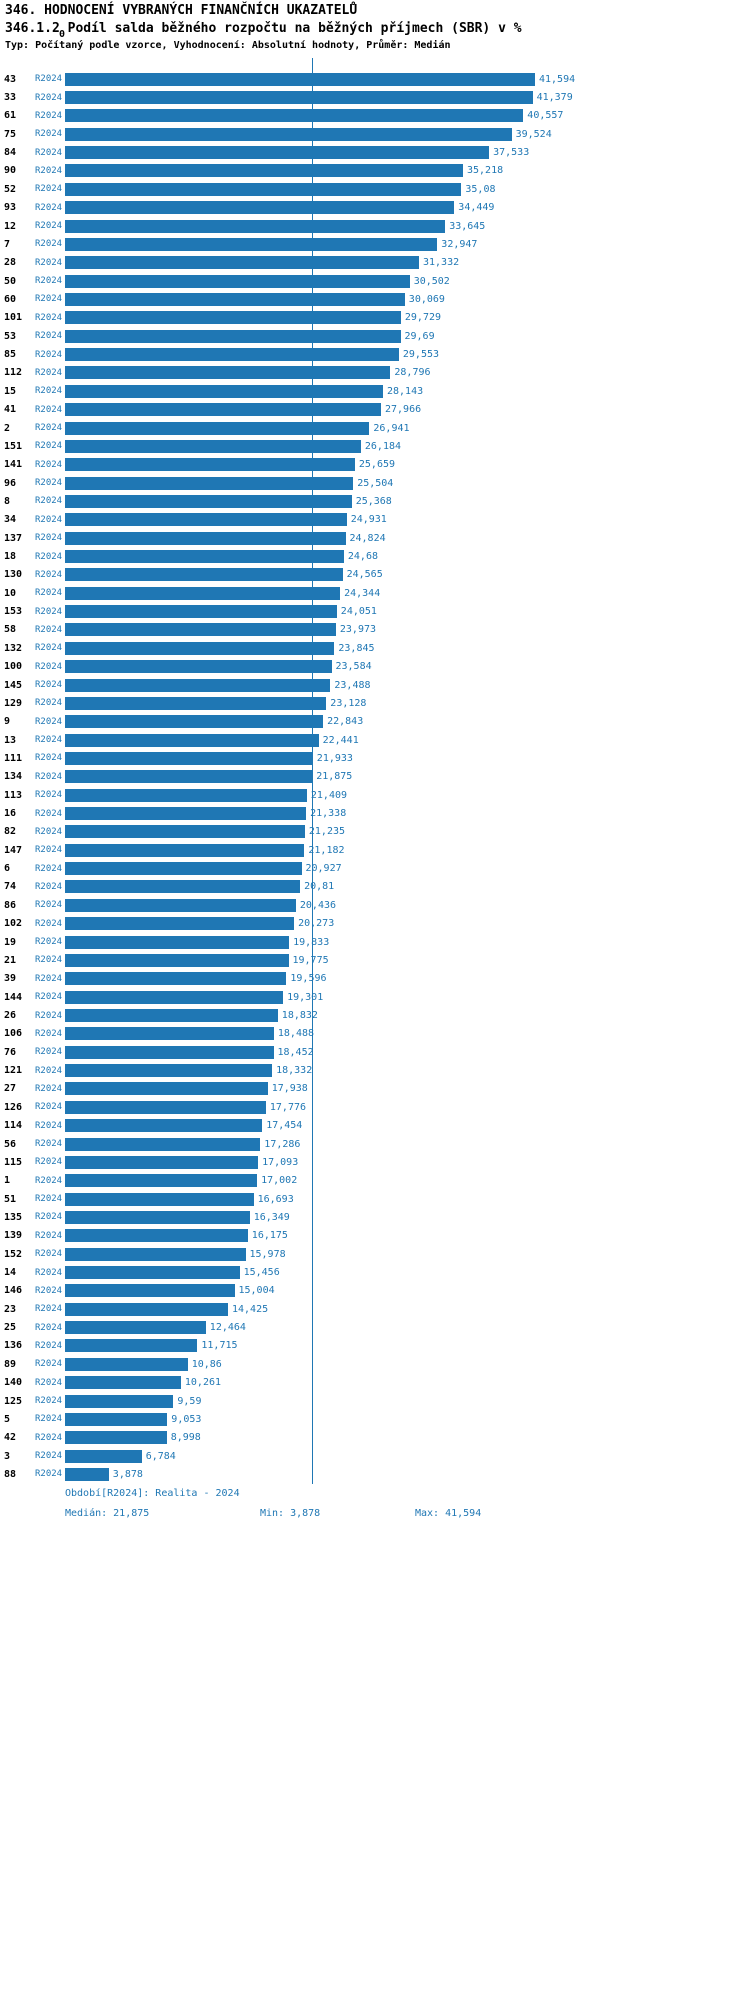 This screenshot has height=2000, width=750. Describe the element at coordinates (296, 1034) in the screenshot. I see `value-label: 18,488` at that location.